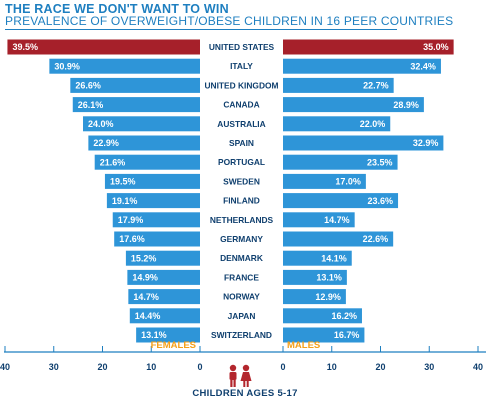 Image resolution: width=490 pixels, height=404 pixels. What do you see at coordinates (54, 367) in the screenshot?
I see `tick-label-females: 30` at bounding box center [54, 367].